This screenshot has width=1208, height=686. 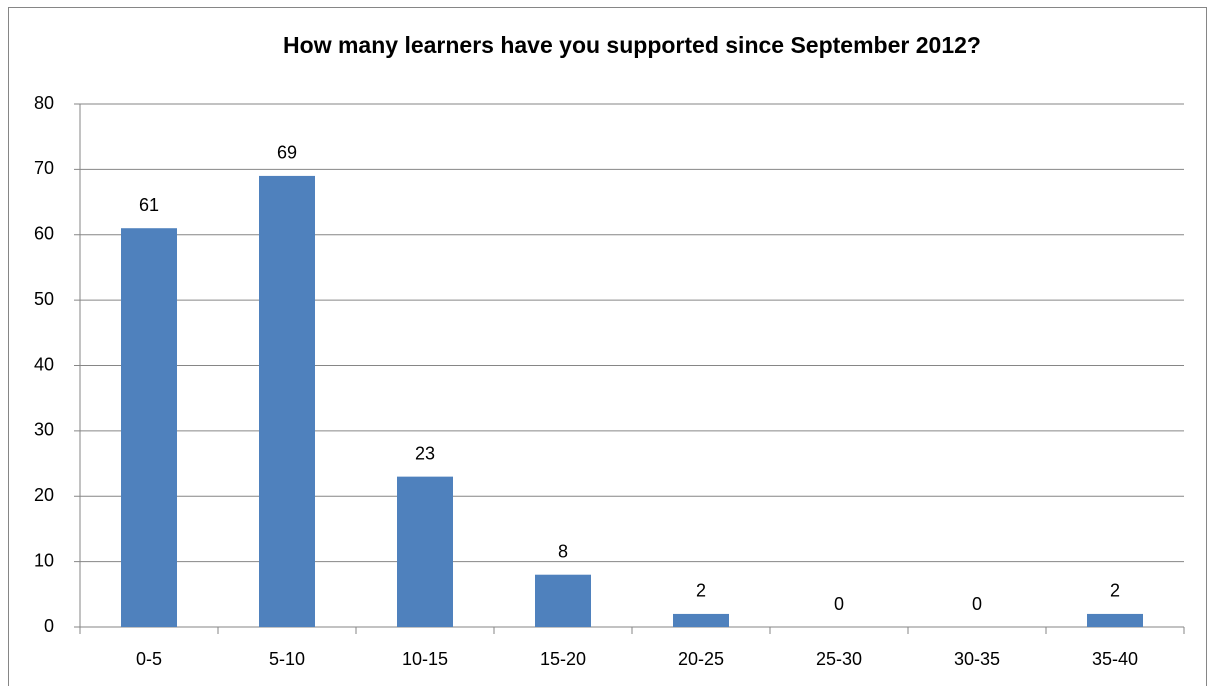 What do you see at coordinates (1115, 659) in the screenshot?
I see `x-tick-label: 35-40` at bounding box center [1115, 659].